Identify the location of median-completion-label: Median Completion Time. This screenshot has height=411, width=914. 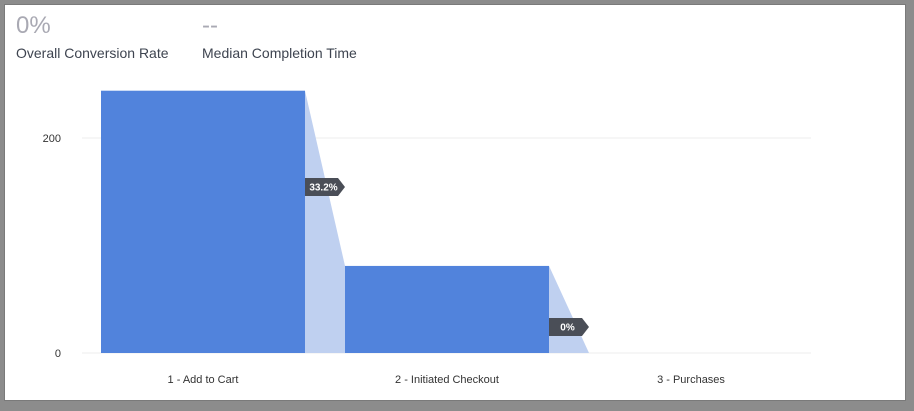
(279, 53).